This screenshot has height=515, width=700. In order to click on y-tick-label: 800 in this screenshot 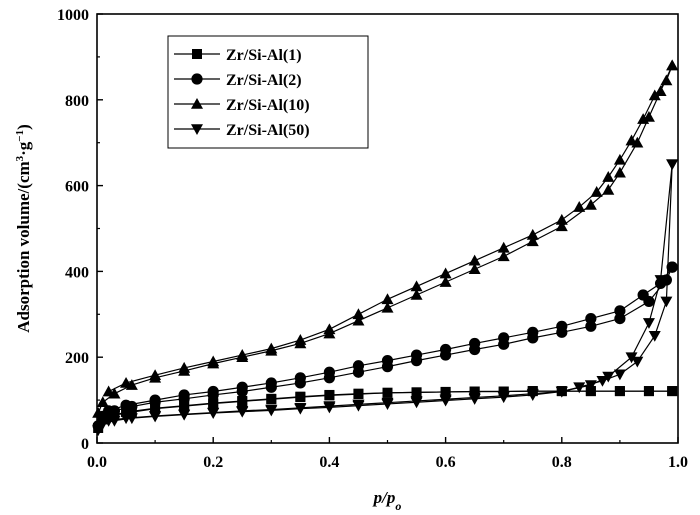, I will do `click(77, 101)`.